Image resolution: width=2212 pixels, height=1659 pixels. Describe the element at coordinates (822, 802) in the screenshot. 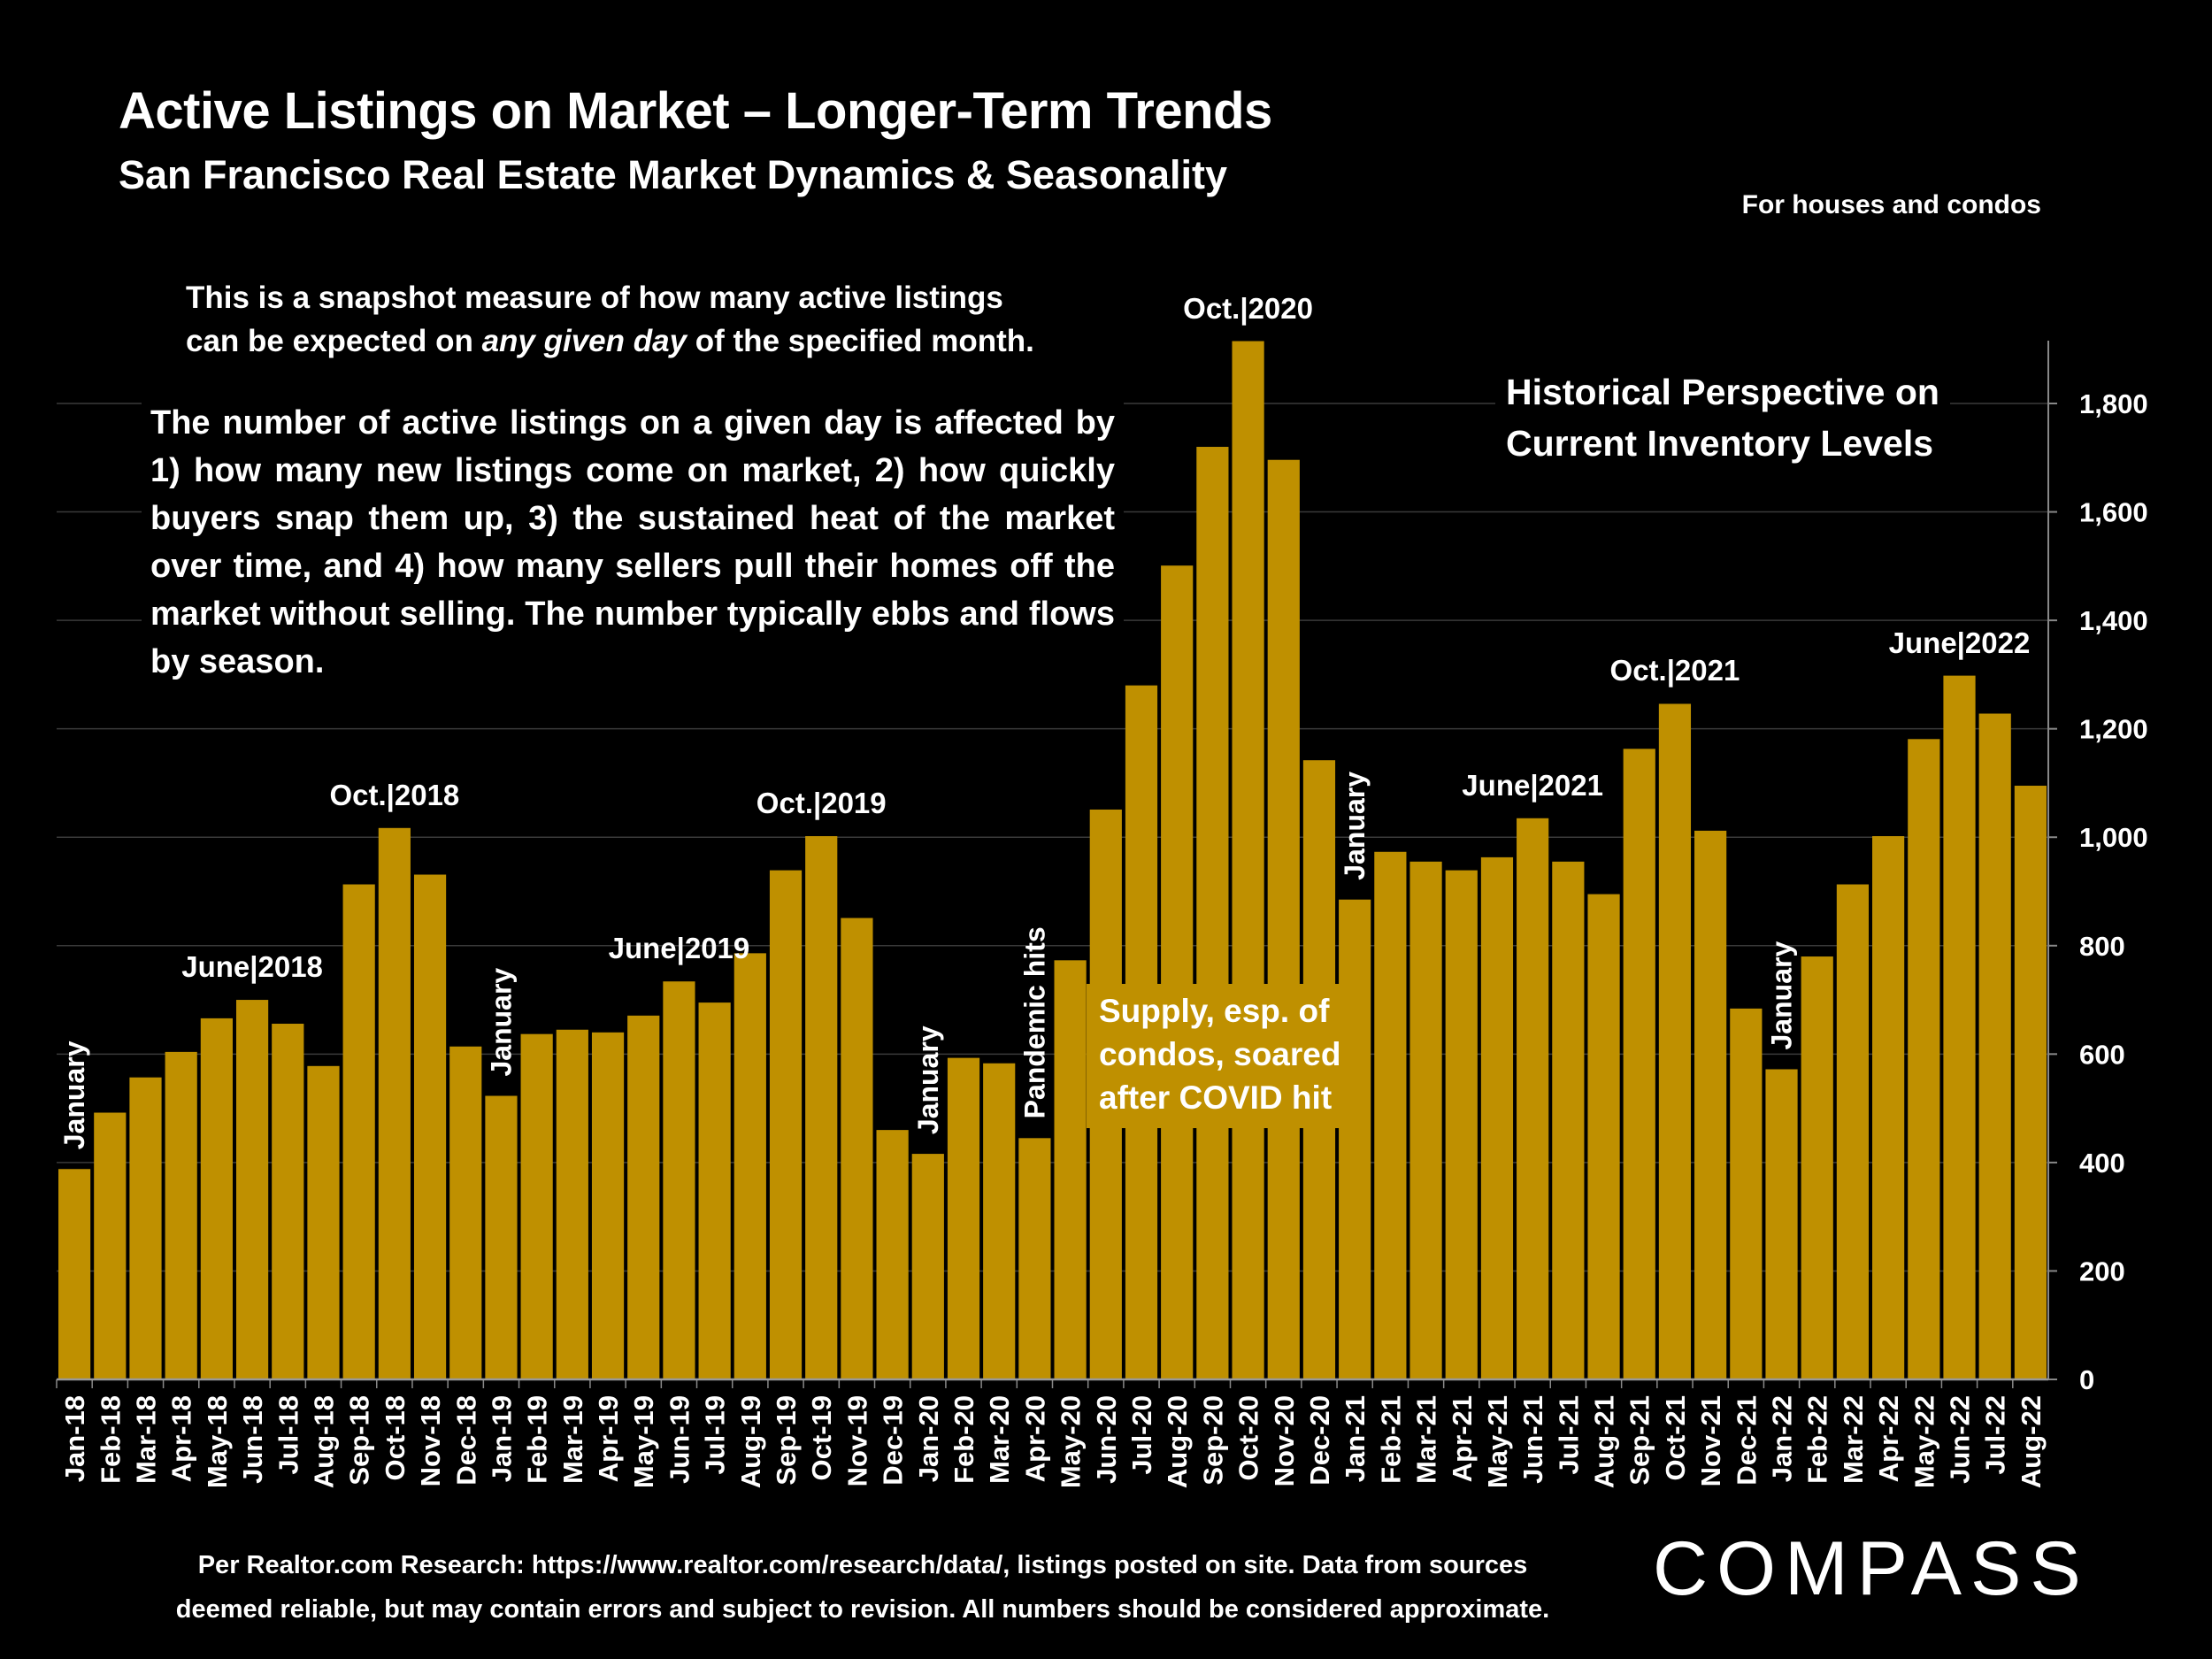

I see `annotation-label: Oct.|2019` at that location.